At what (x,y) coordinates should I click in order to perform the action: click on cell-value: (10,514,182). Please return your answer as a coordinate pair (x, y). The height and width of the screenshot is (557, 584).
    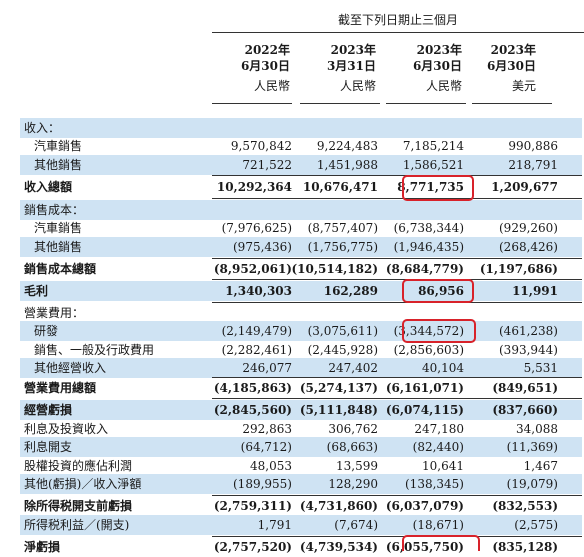
    Looking at the image, I should click on (334, 269).